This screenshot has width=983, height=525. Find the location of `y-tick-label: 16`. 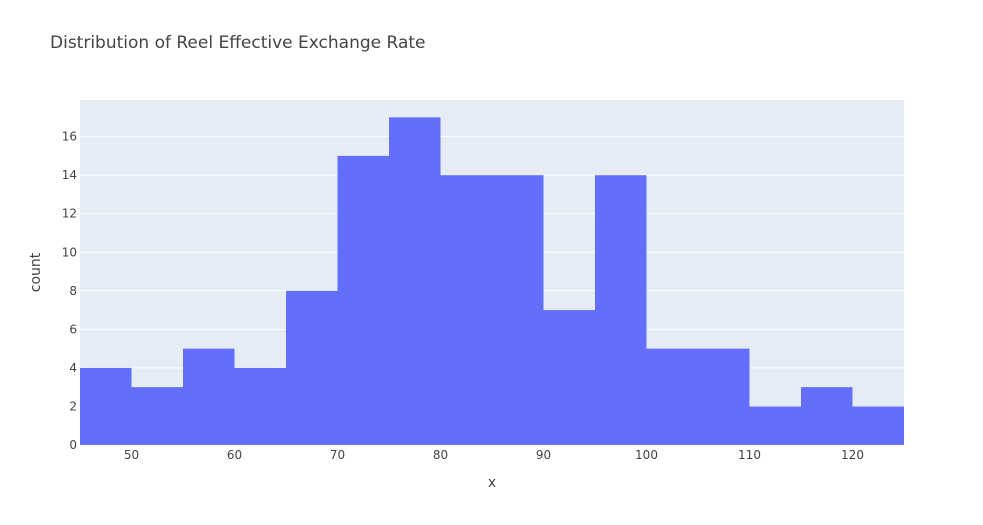

y-tick-label: 16 is located at coordinates (69, 137).